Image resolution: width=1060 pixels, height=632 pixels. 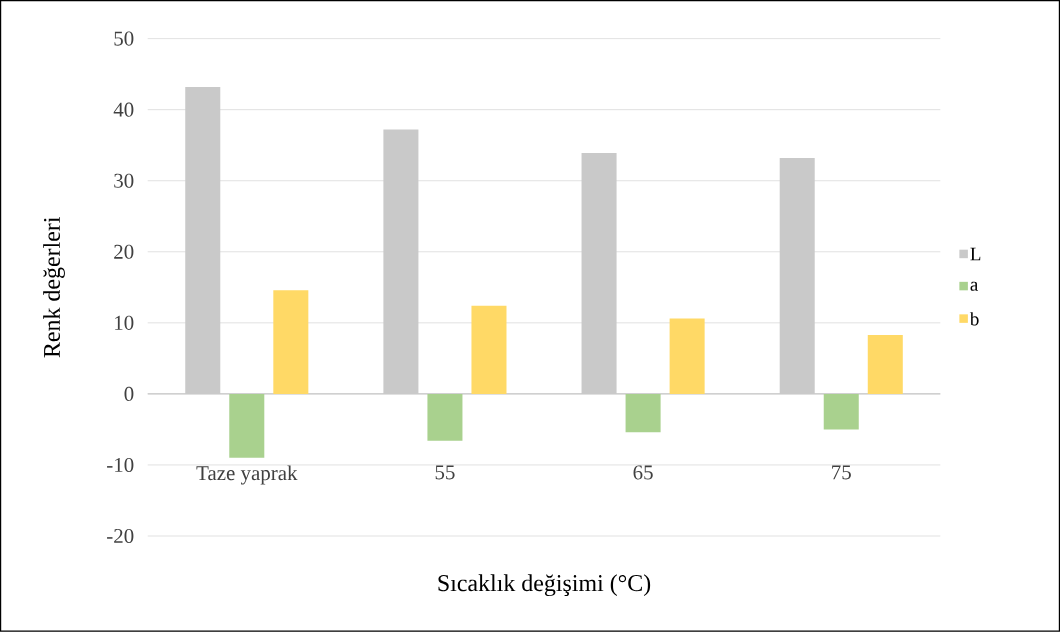 What do you see at coordinates (124, 38) in the screenshot?
I see `y-tick-label: 50` at bounding box center [124, 38].